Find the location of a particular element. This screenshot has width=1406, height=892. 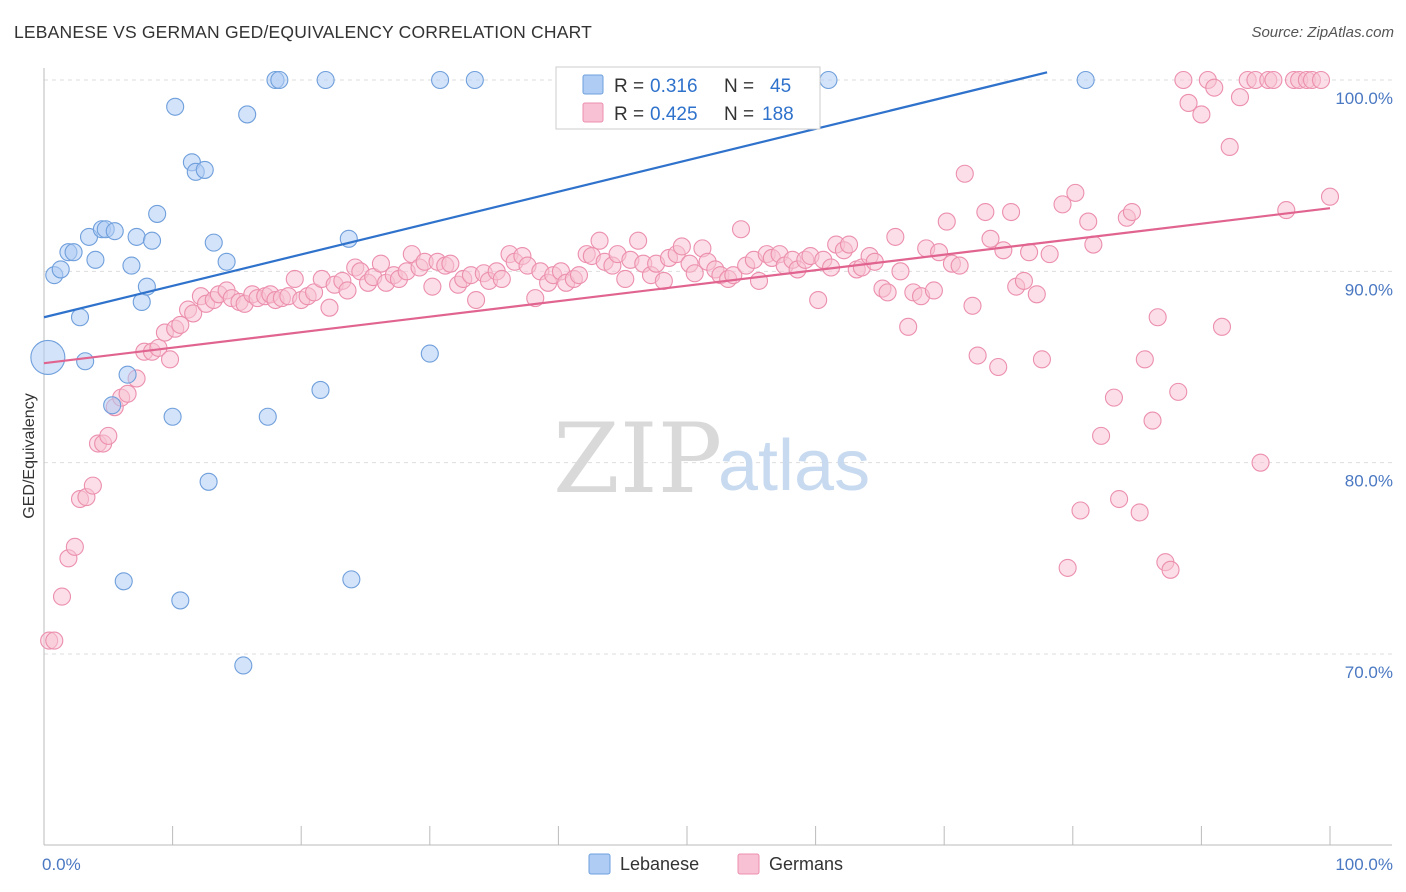

legend-swatch-lebanese is located at coordinates (593, 84).